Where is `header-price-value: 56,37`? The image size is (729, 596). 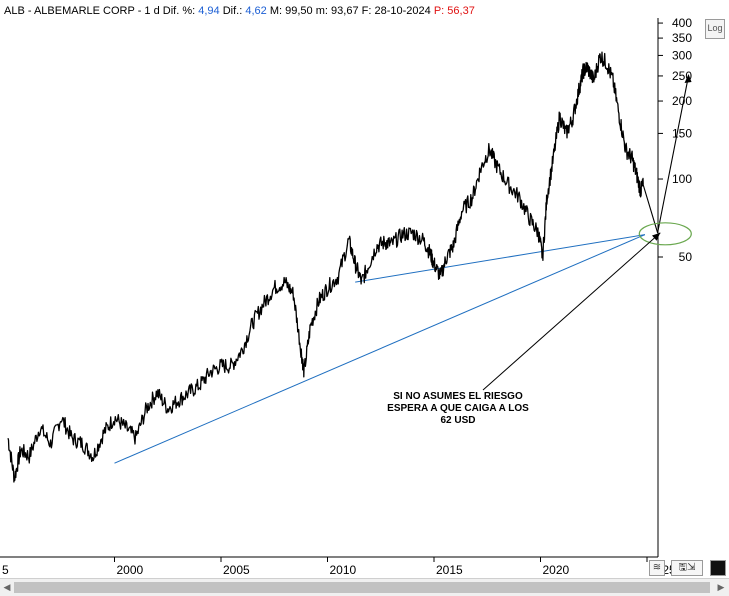 header-price-value: 56,37 is located at coordinates (461, 11).